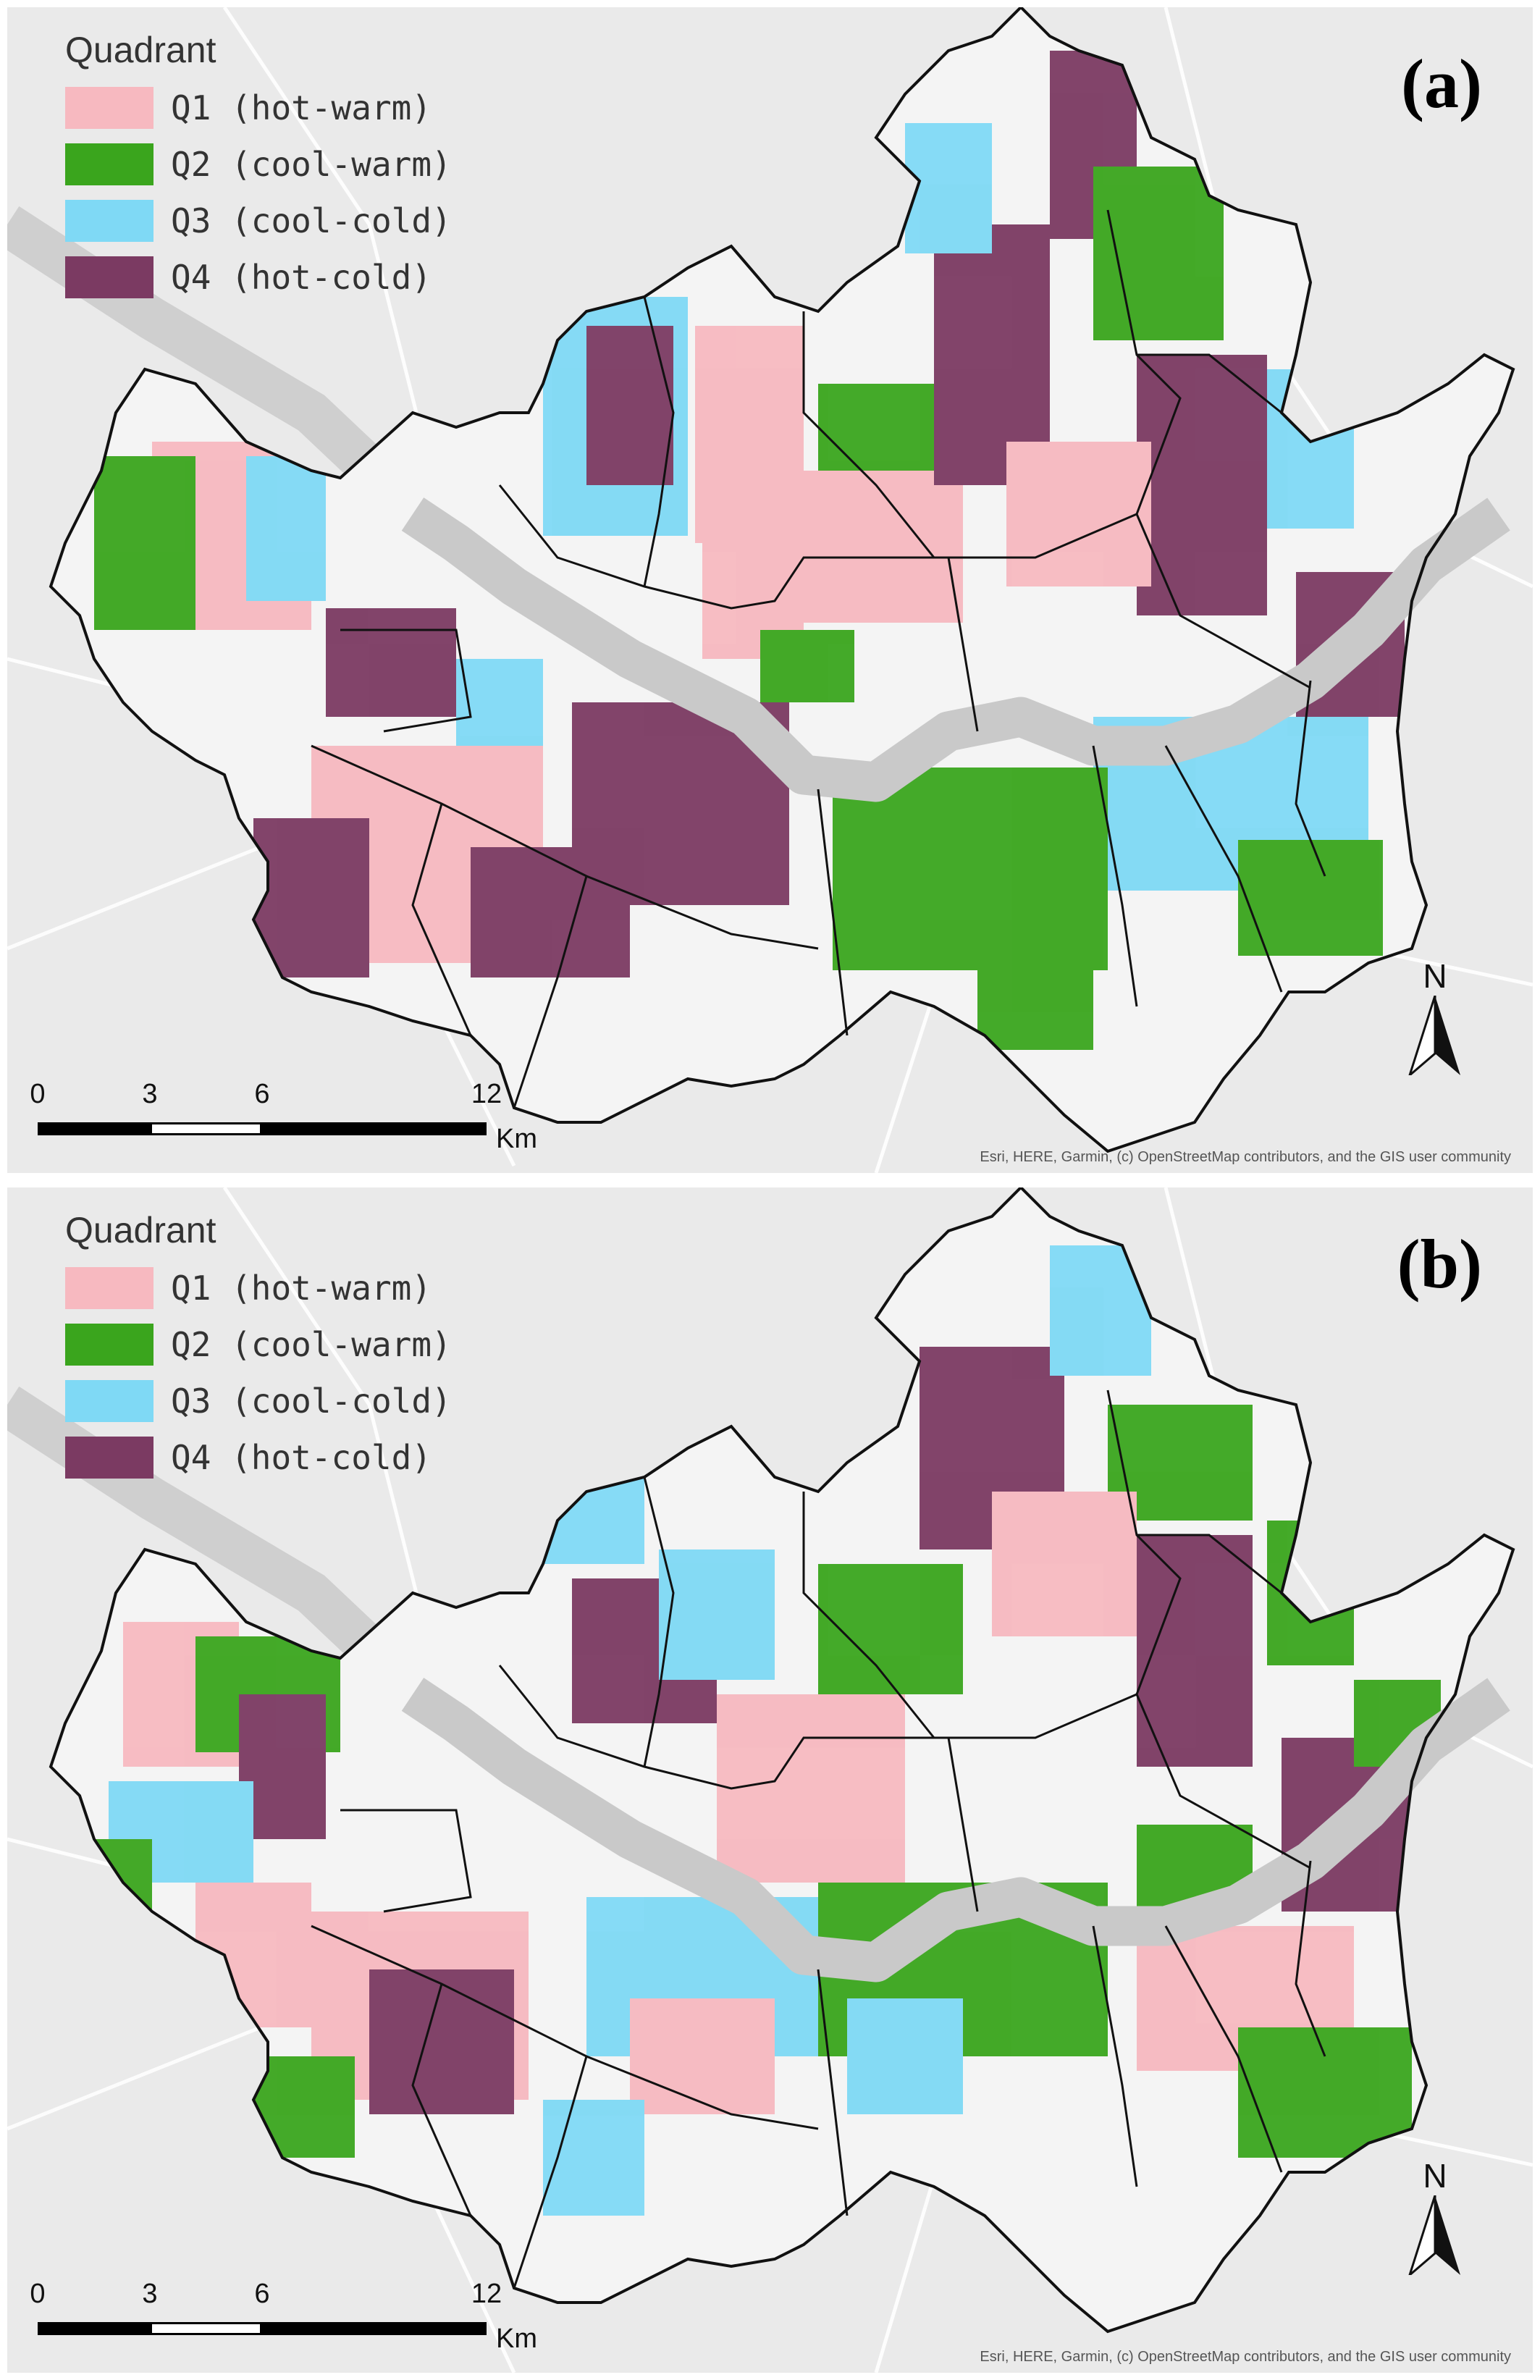 Image resolution: width=1540 pixels, height=2380 pixels. Describe the element at coordinates (956, 649) in the screenshot. I see `han-river-a` at that location.